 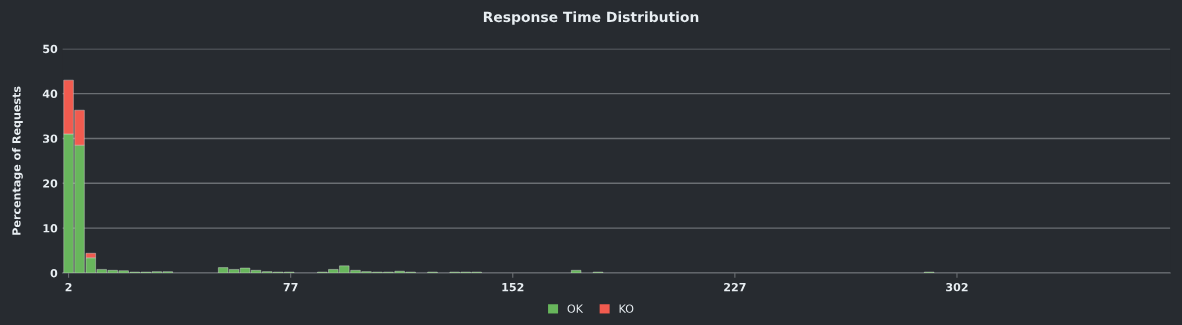 I want to click on legend-label: KO, so click(x=626, y=308).